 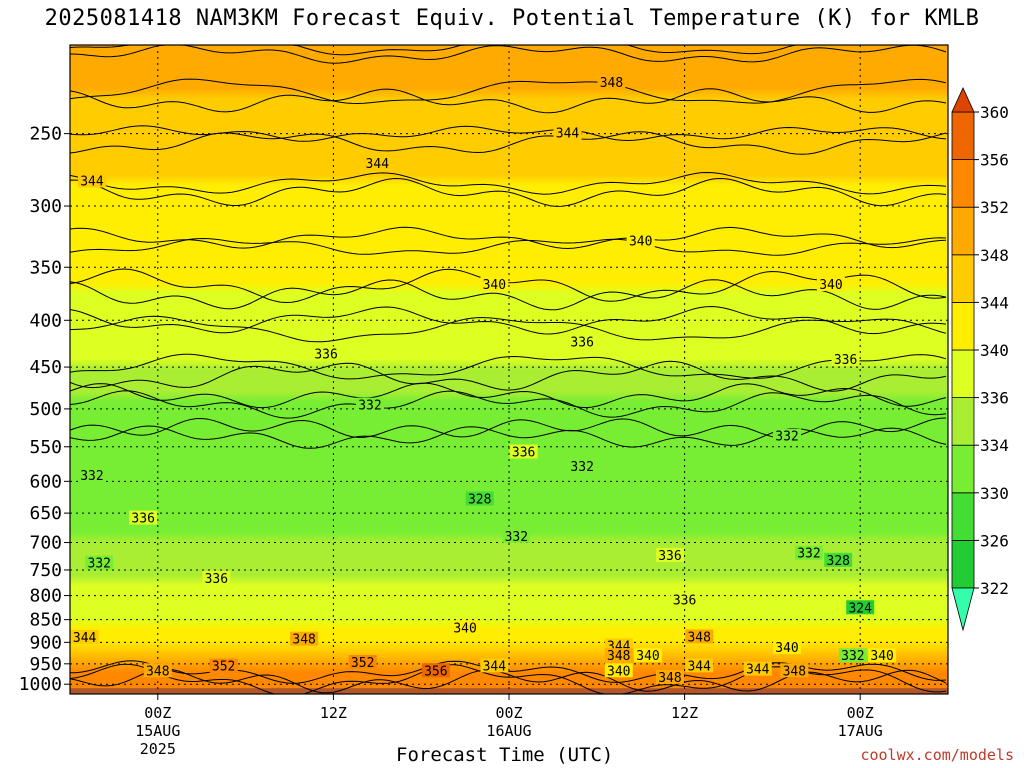 I want to click on x-tick-label: 17AUG, so click(x=860, y=731).